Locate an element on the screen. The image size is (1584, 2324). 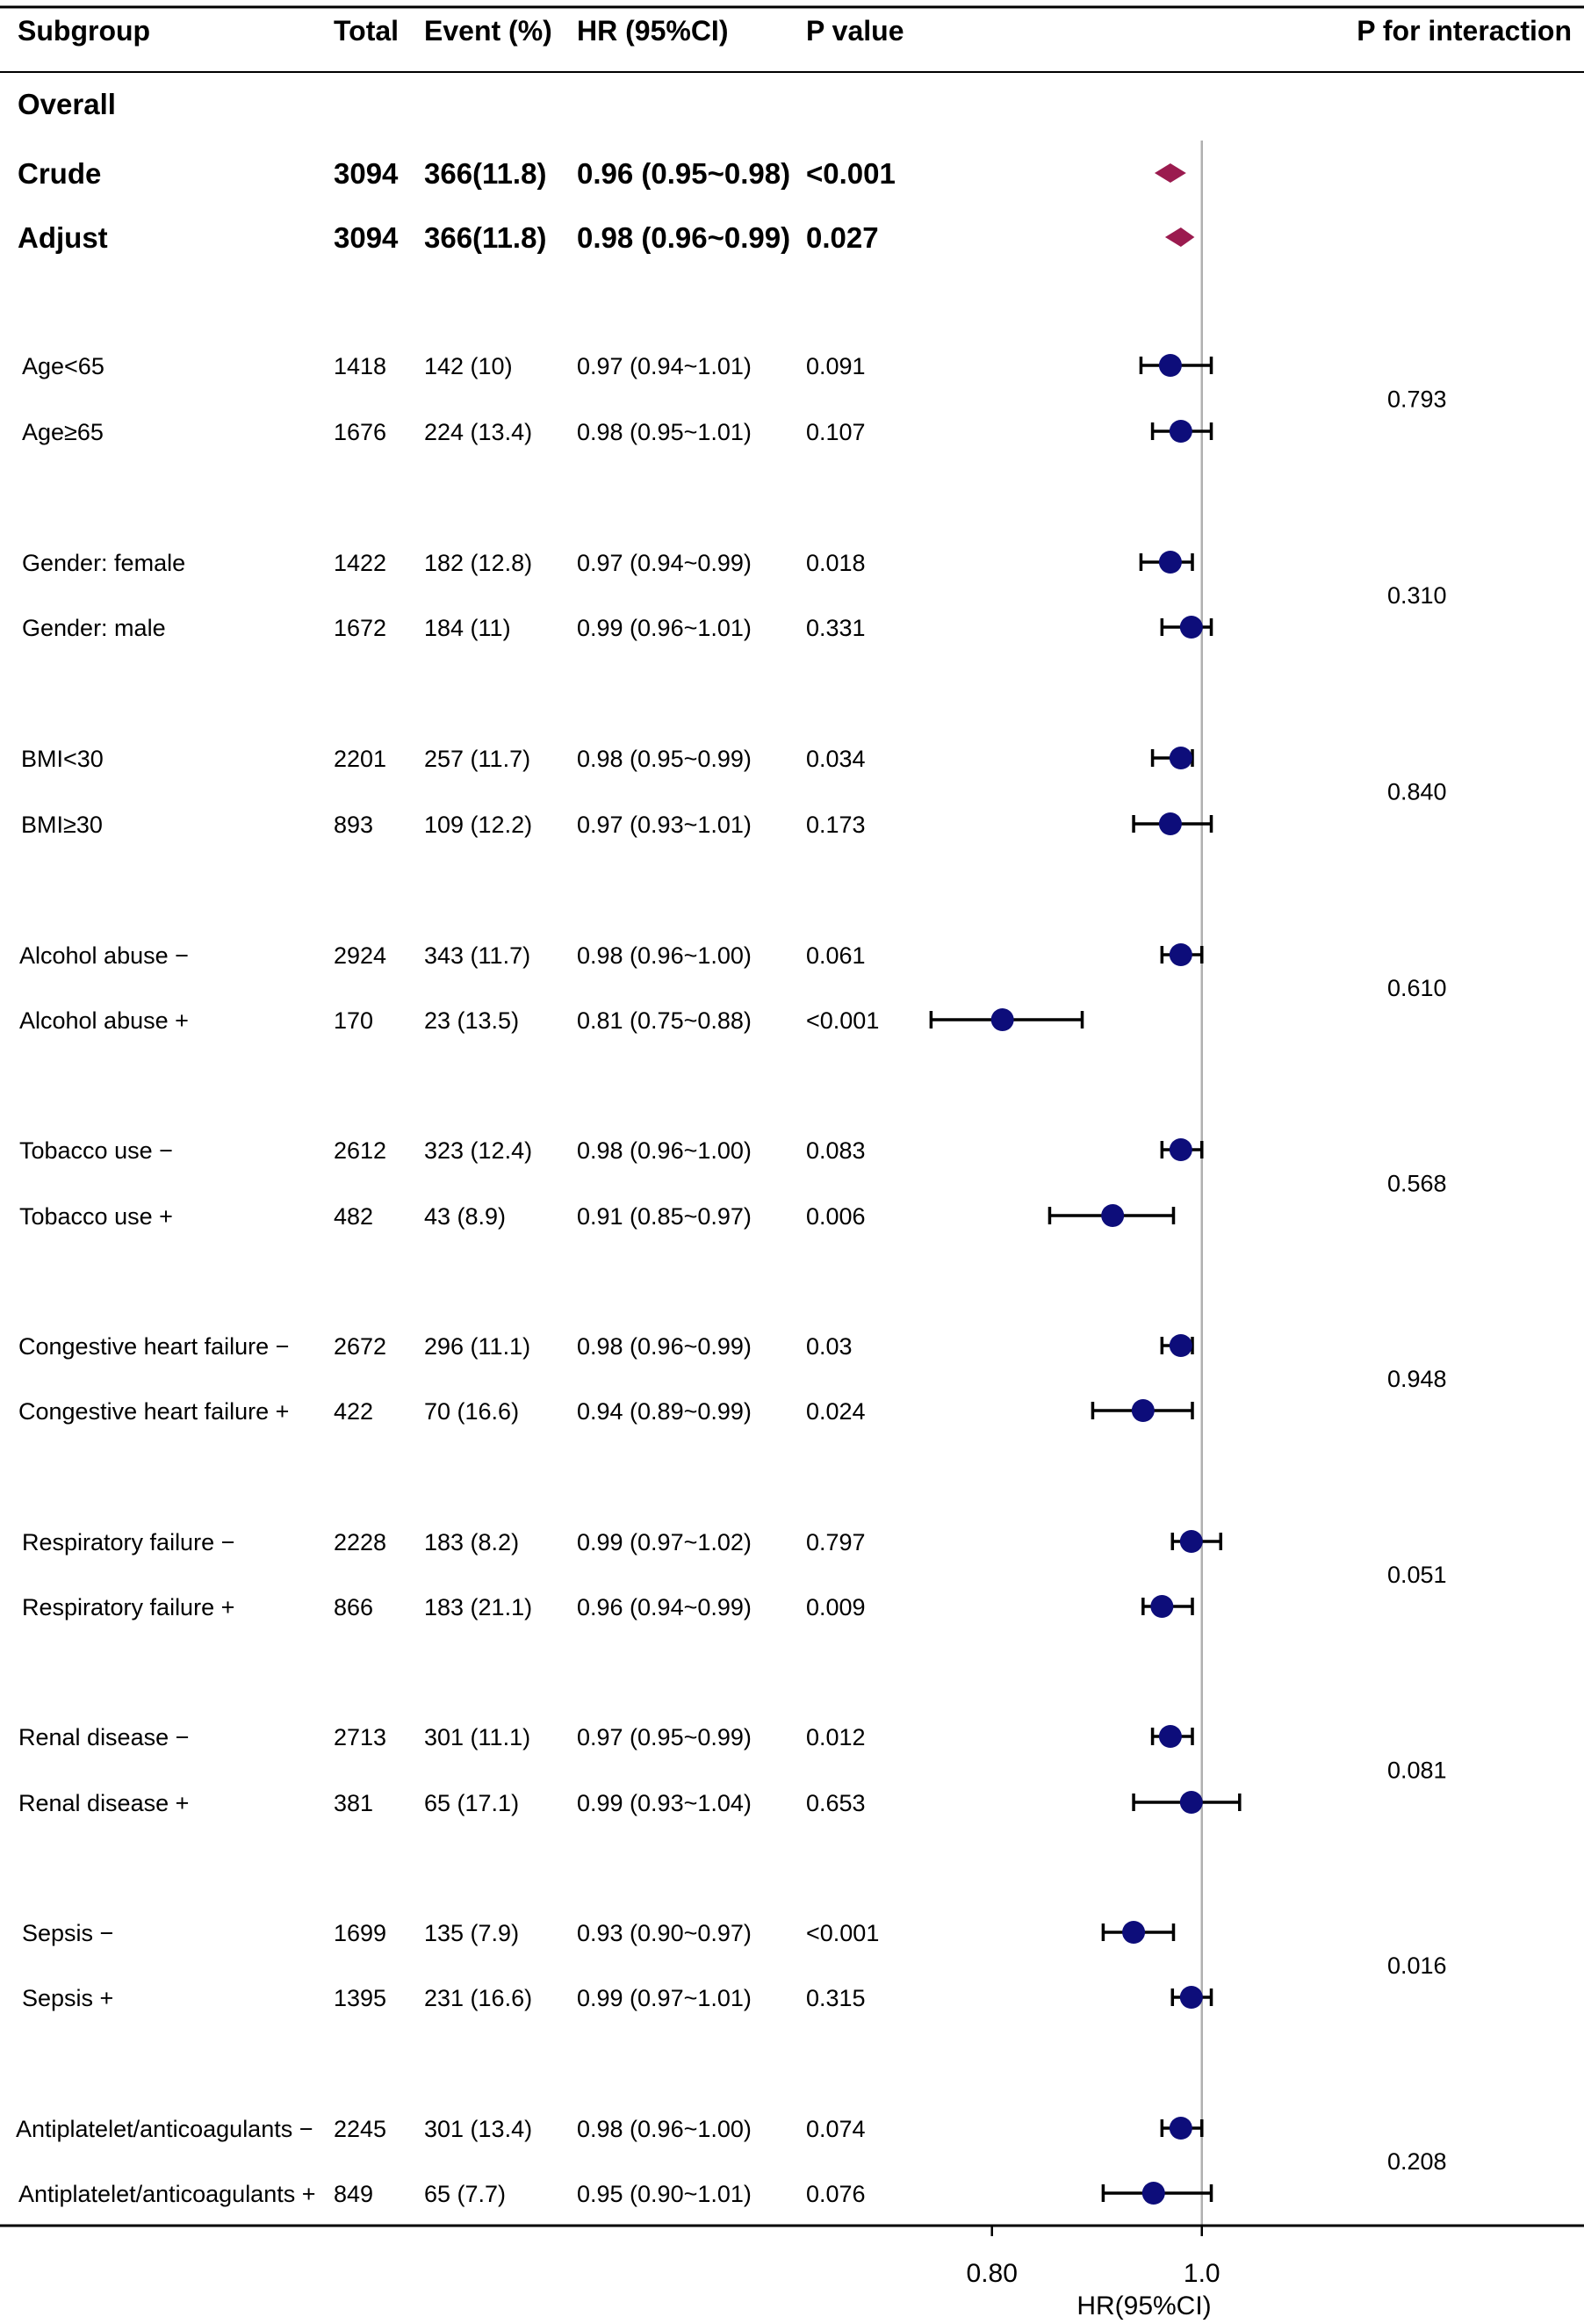
row-hr: 0.97 (0.93~1.01) is located at coordinates (664, 825).